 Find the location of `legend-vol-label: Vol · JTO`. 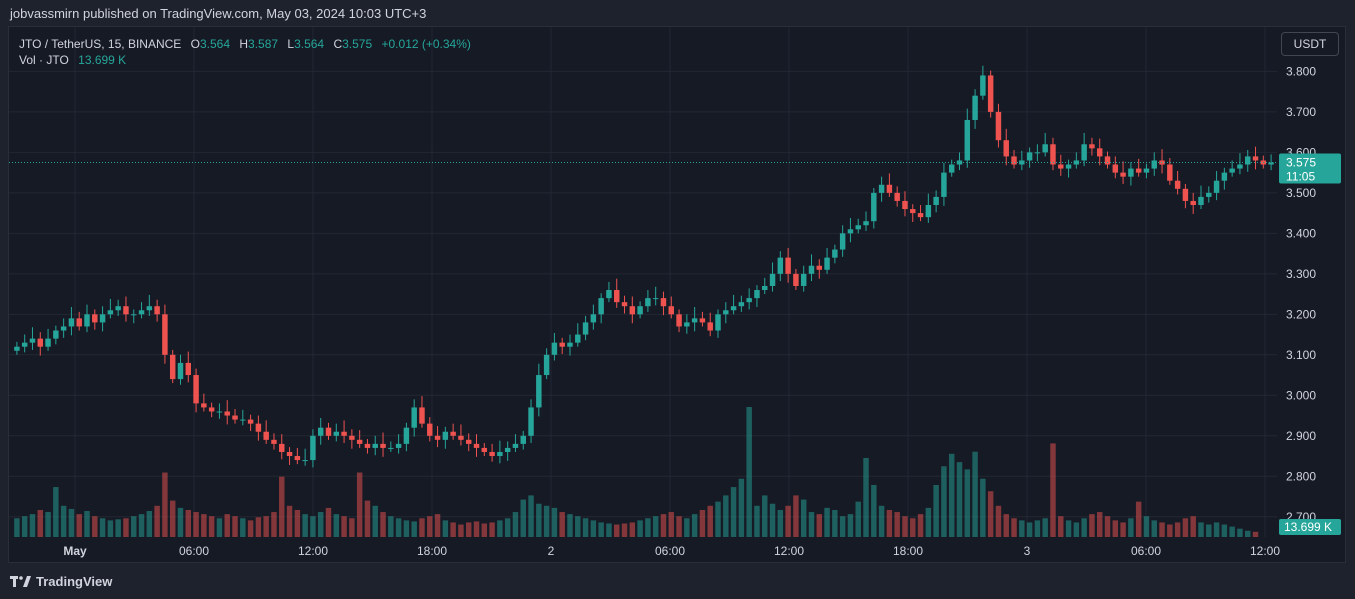

legend-vol-label: Vol · JTO is located at coordinates (44, 60).